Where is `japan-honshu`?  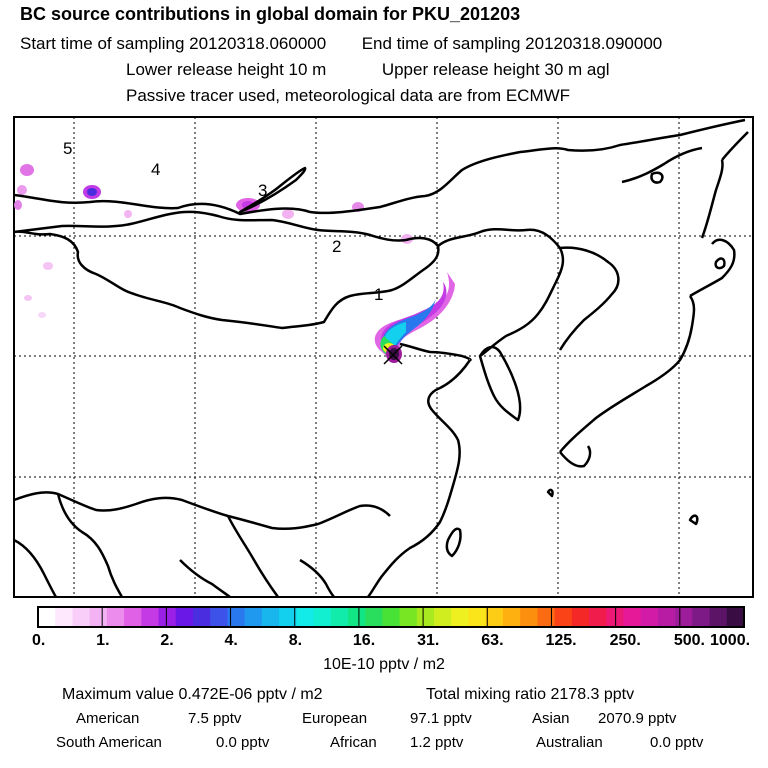 japan-honshu is located at coordinates (627, 374).